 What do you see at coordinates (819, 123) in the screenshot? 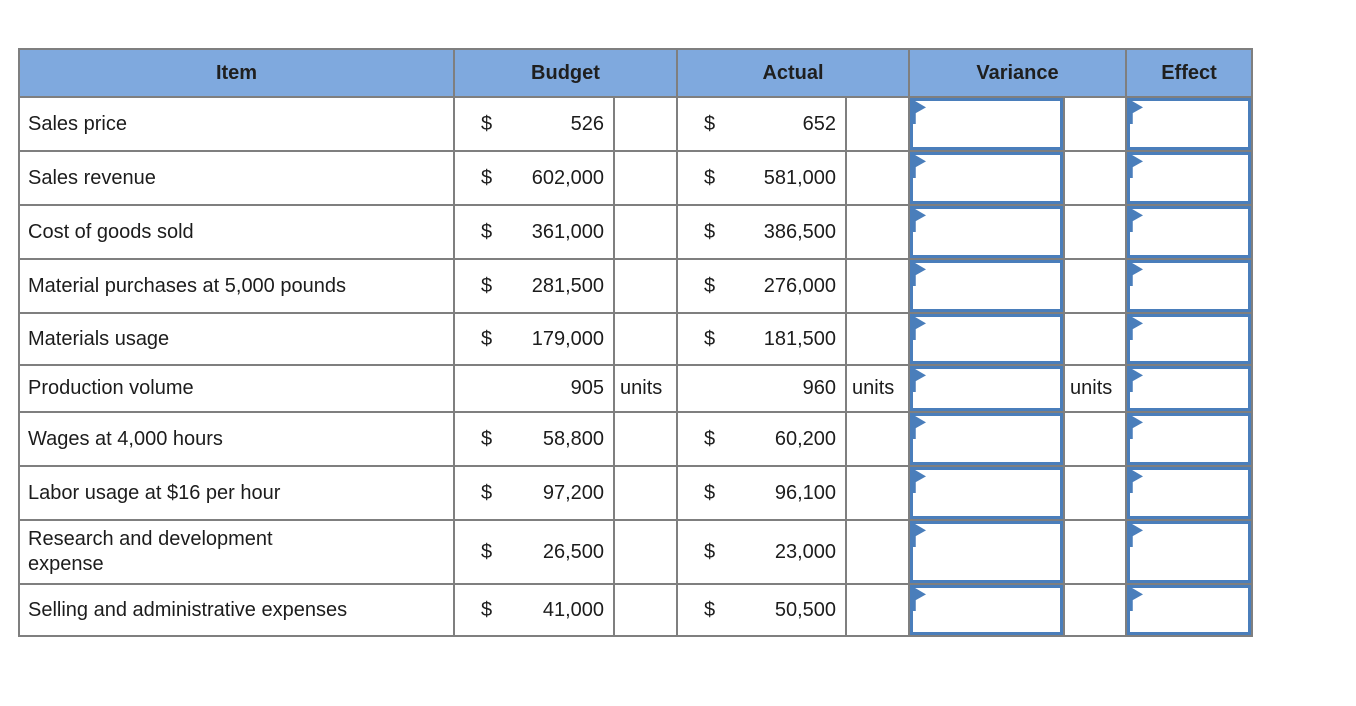
I see `actual-amount: 652` at bounding box center [819, 123].